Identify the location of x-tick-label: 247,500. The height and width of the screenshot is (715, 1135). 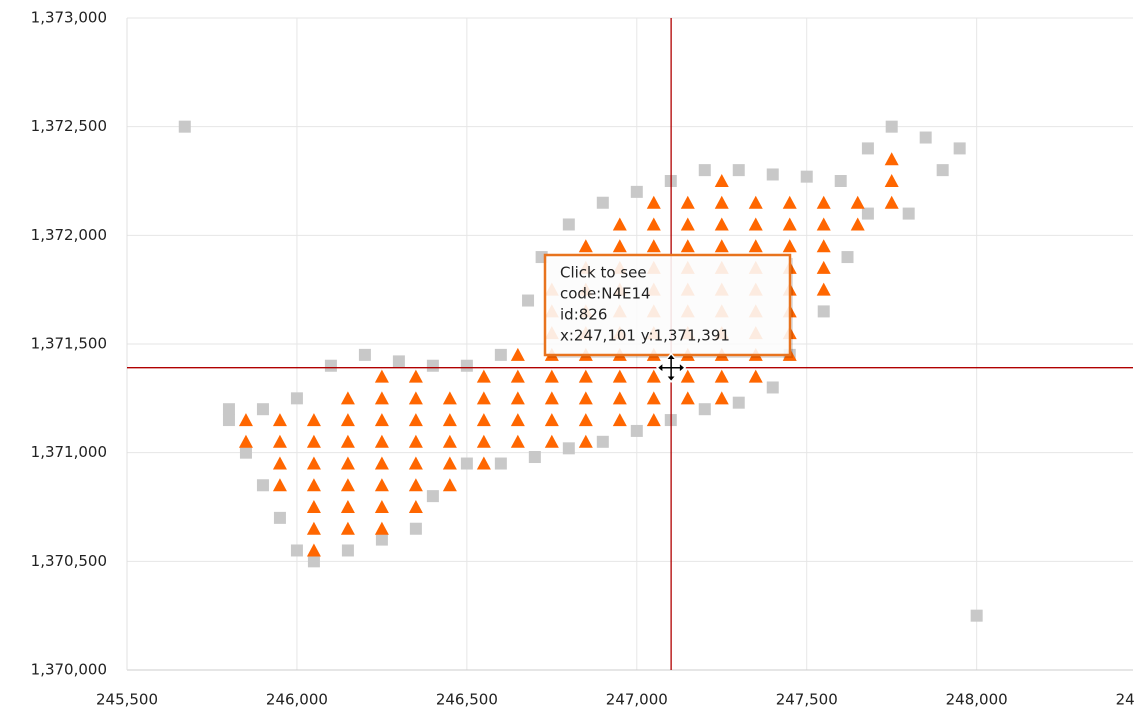
(807, 700).